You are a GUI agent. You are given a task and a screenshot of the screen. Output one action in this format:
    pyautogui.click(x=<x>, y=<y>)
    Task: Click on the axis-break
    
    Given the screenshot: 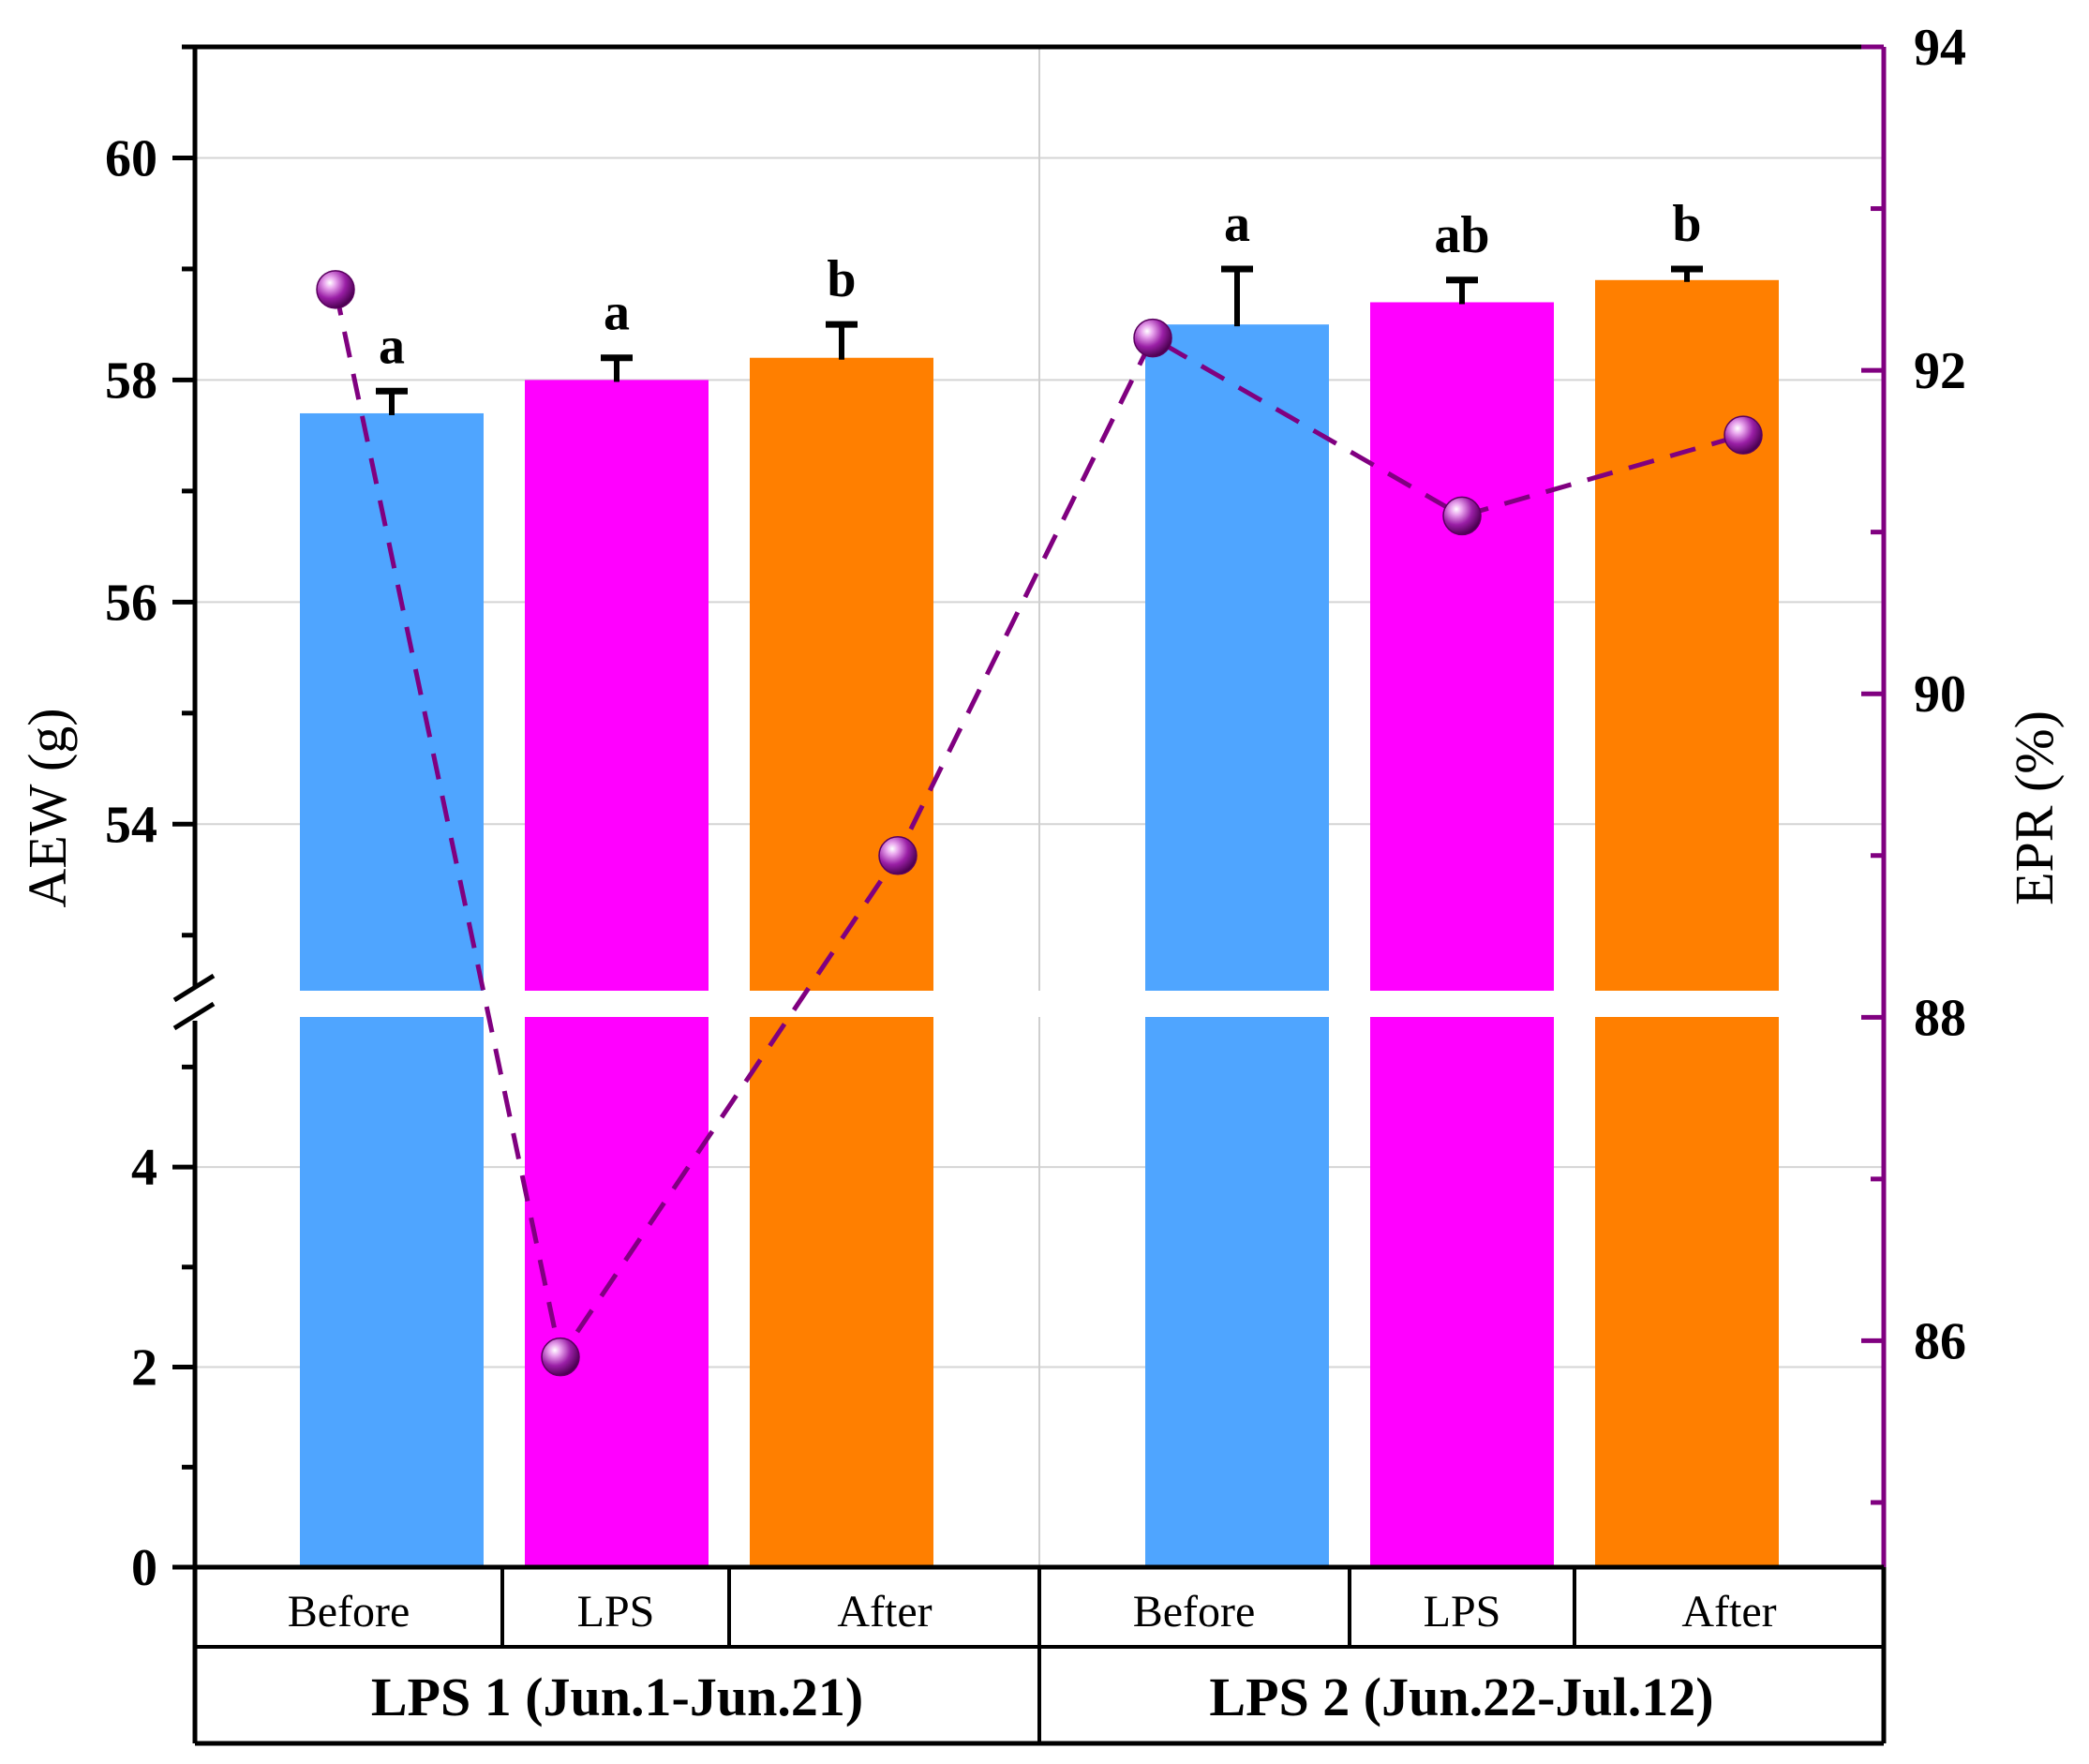 What is the action you would take?
    pyautogui.click(x=1039, y=1004)
    